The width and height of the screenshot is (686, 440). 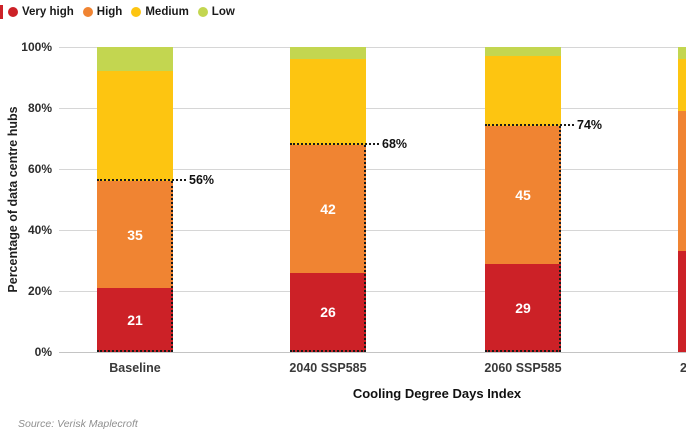 What do you see at coordinates (223, 12) in the screenshot?
I see `legend-label: Low` at bounding box center [223, 12].